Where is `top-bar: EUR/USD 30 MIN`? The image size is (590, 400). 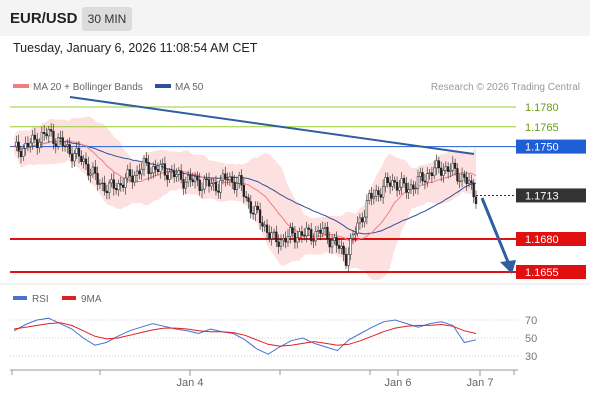
top-bar: EUR/USD 30 MIN is located at coordinates (295, 18).